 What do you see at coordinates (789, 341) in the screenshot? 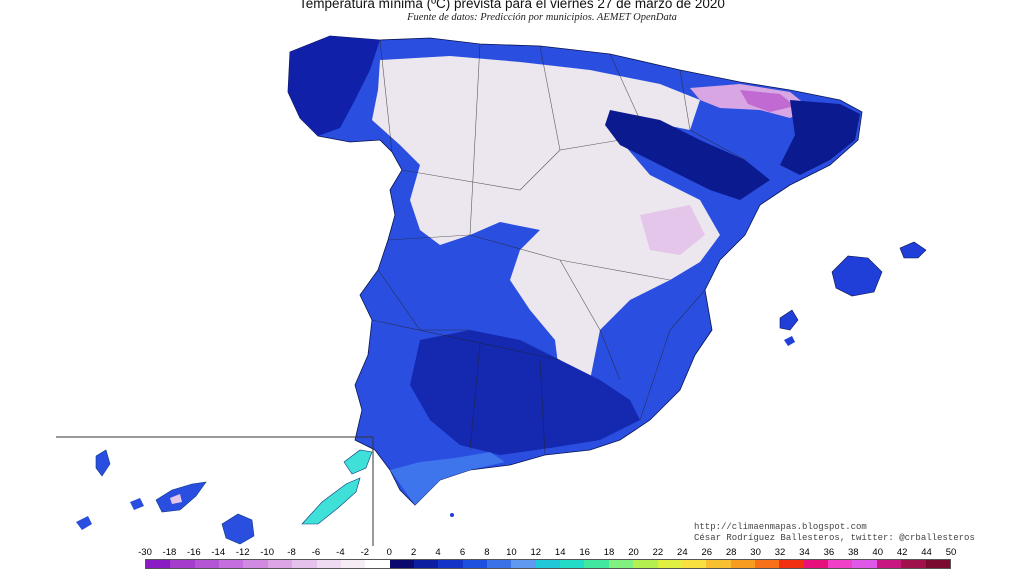
I see `formentera` at bounding box center [789, 341].